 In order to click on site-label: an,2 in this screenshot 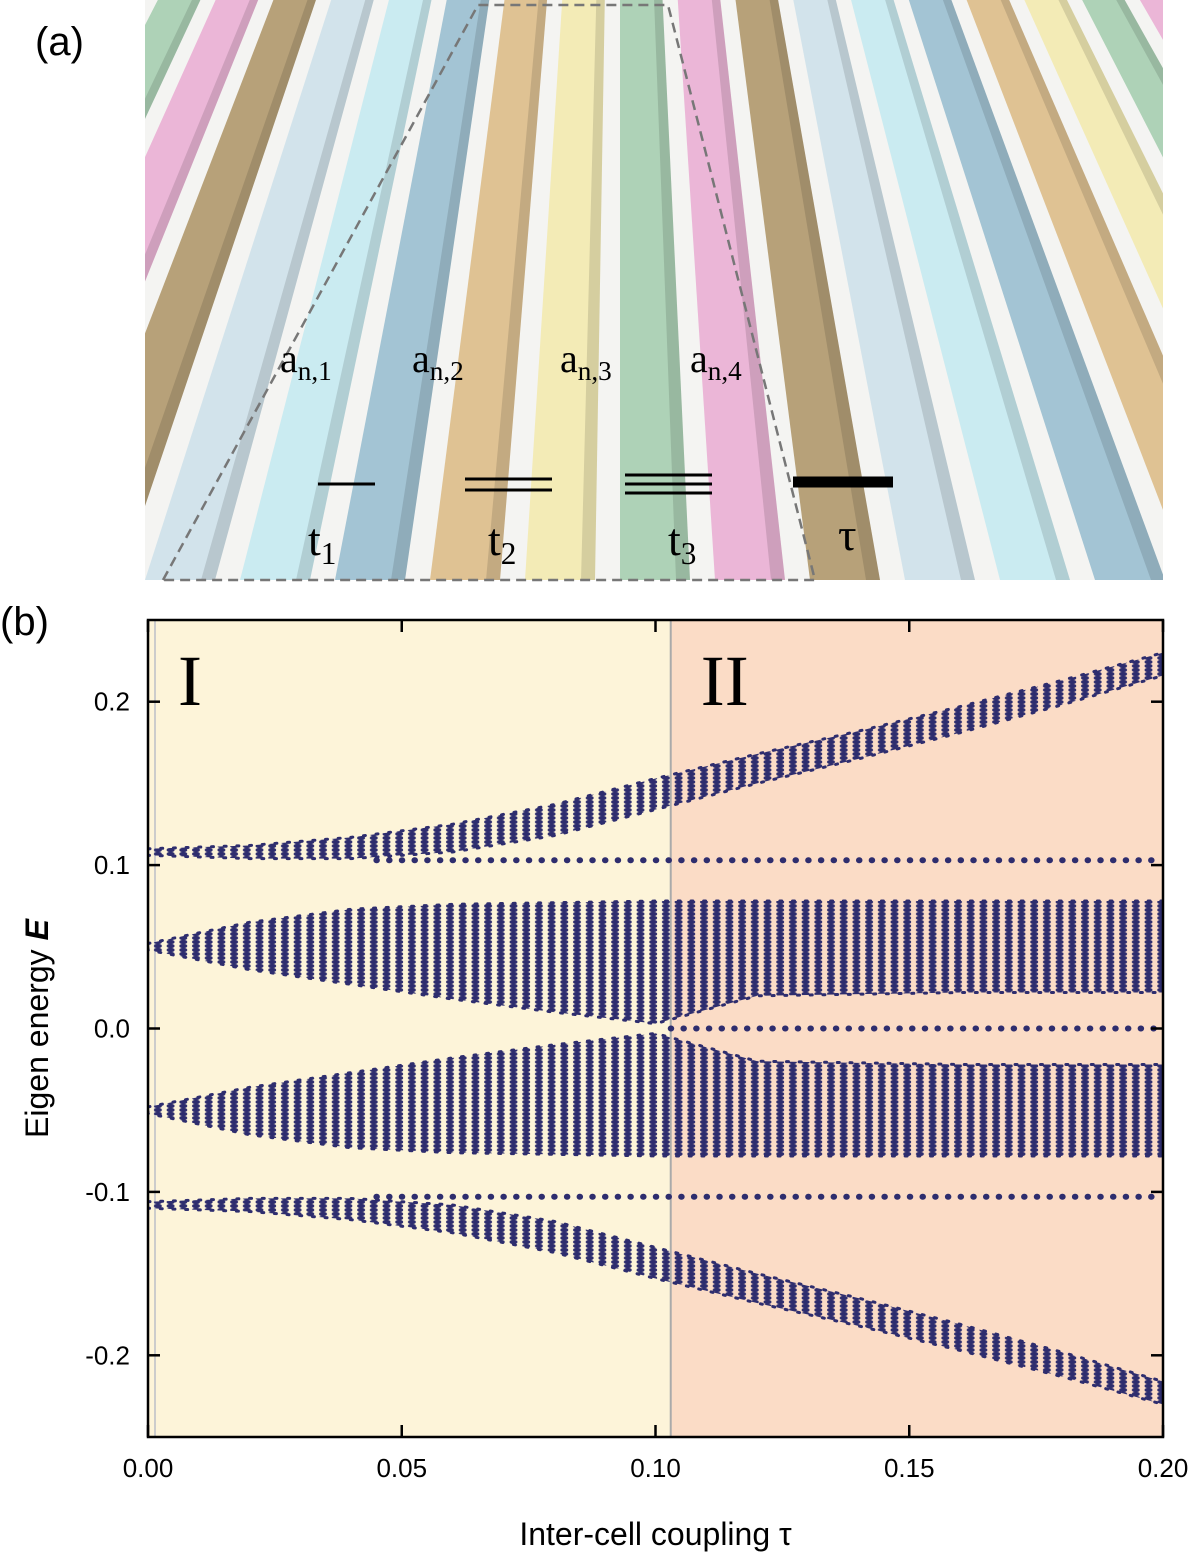, I will do `click(438, 361)`.